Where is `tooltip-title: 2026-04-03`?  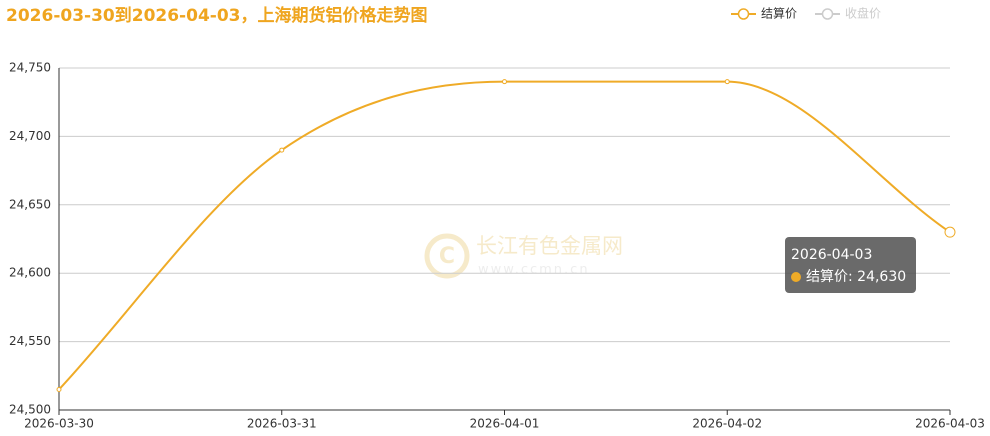
tooltip-title: 2026-04-03 is located at coordinates (831, 255).